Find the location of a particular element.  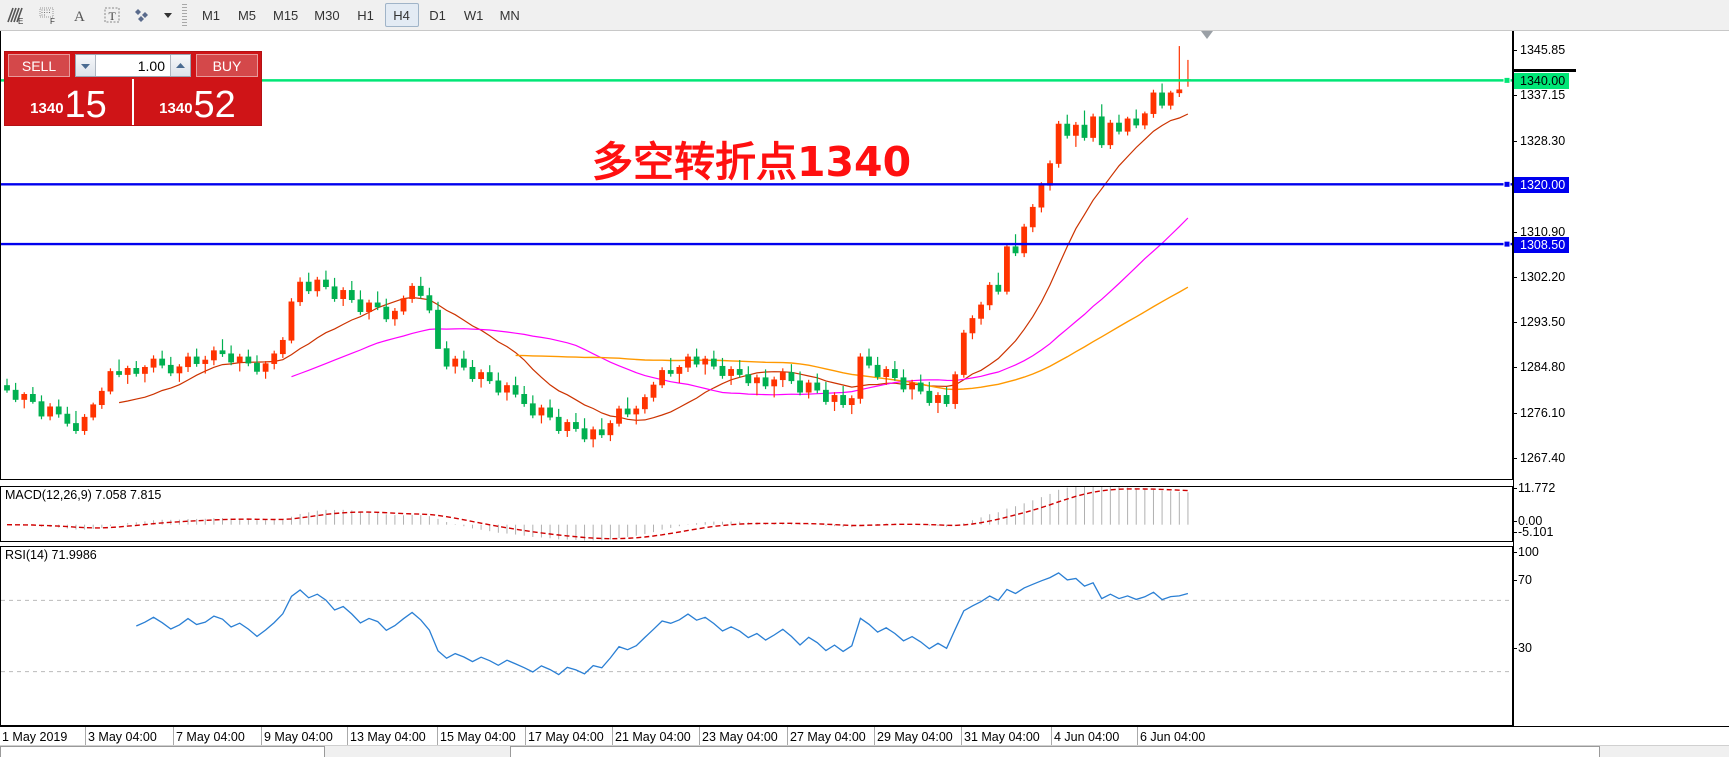

timeframe-button-w1: W1 is located at coordinates (473, 15).